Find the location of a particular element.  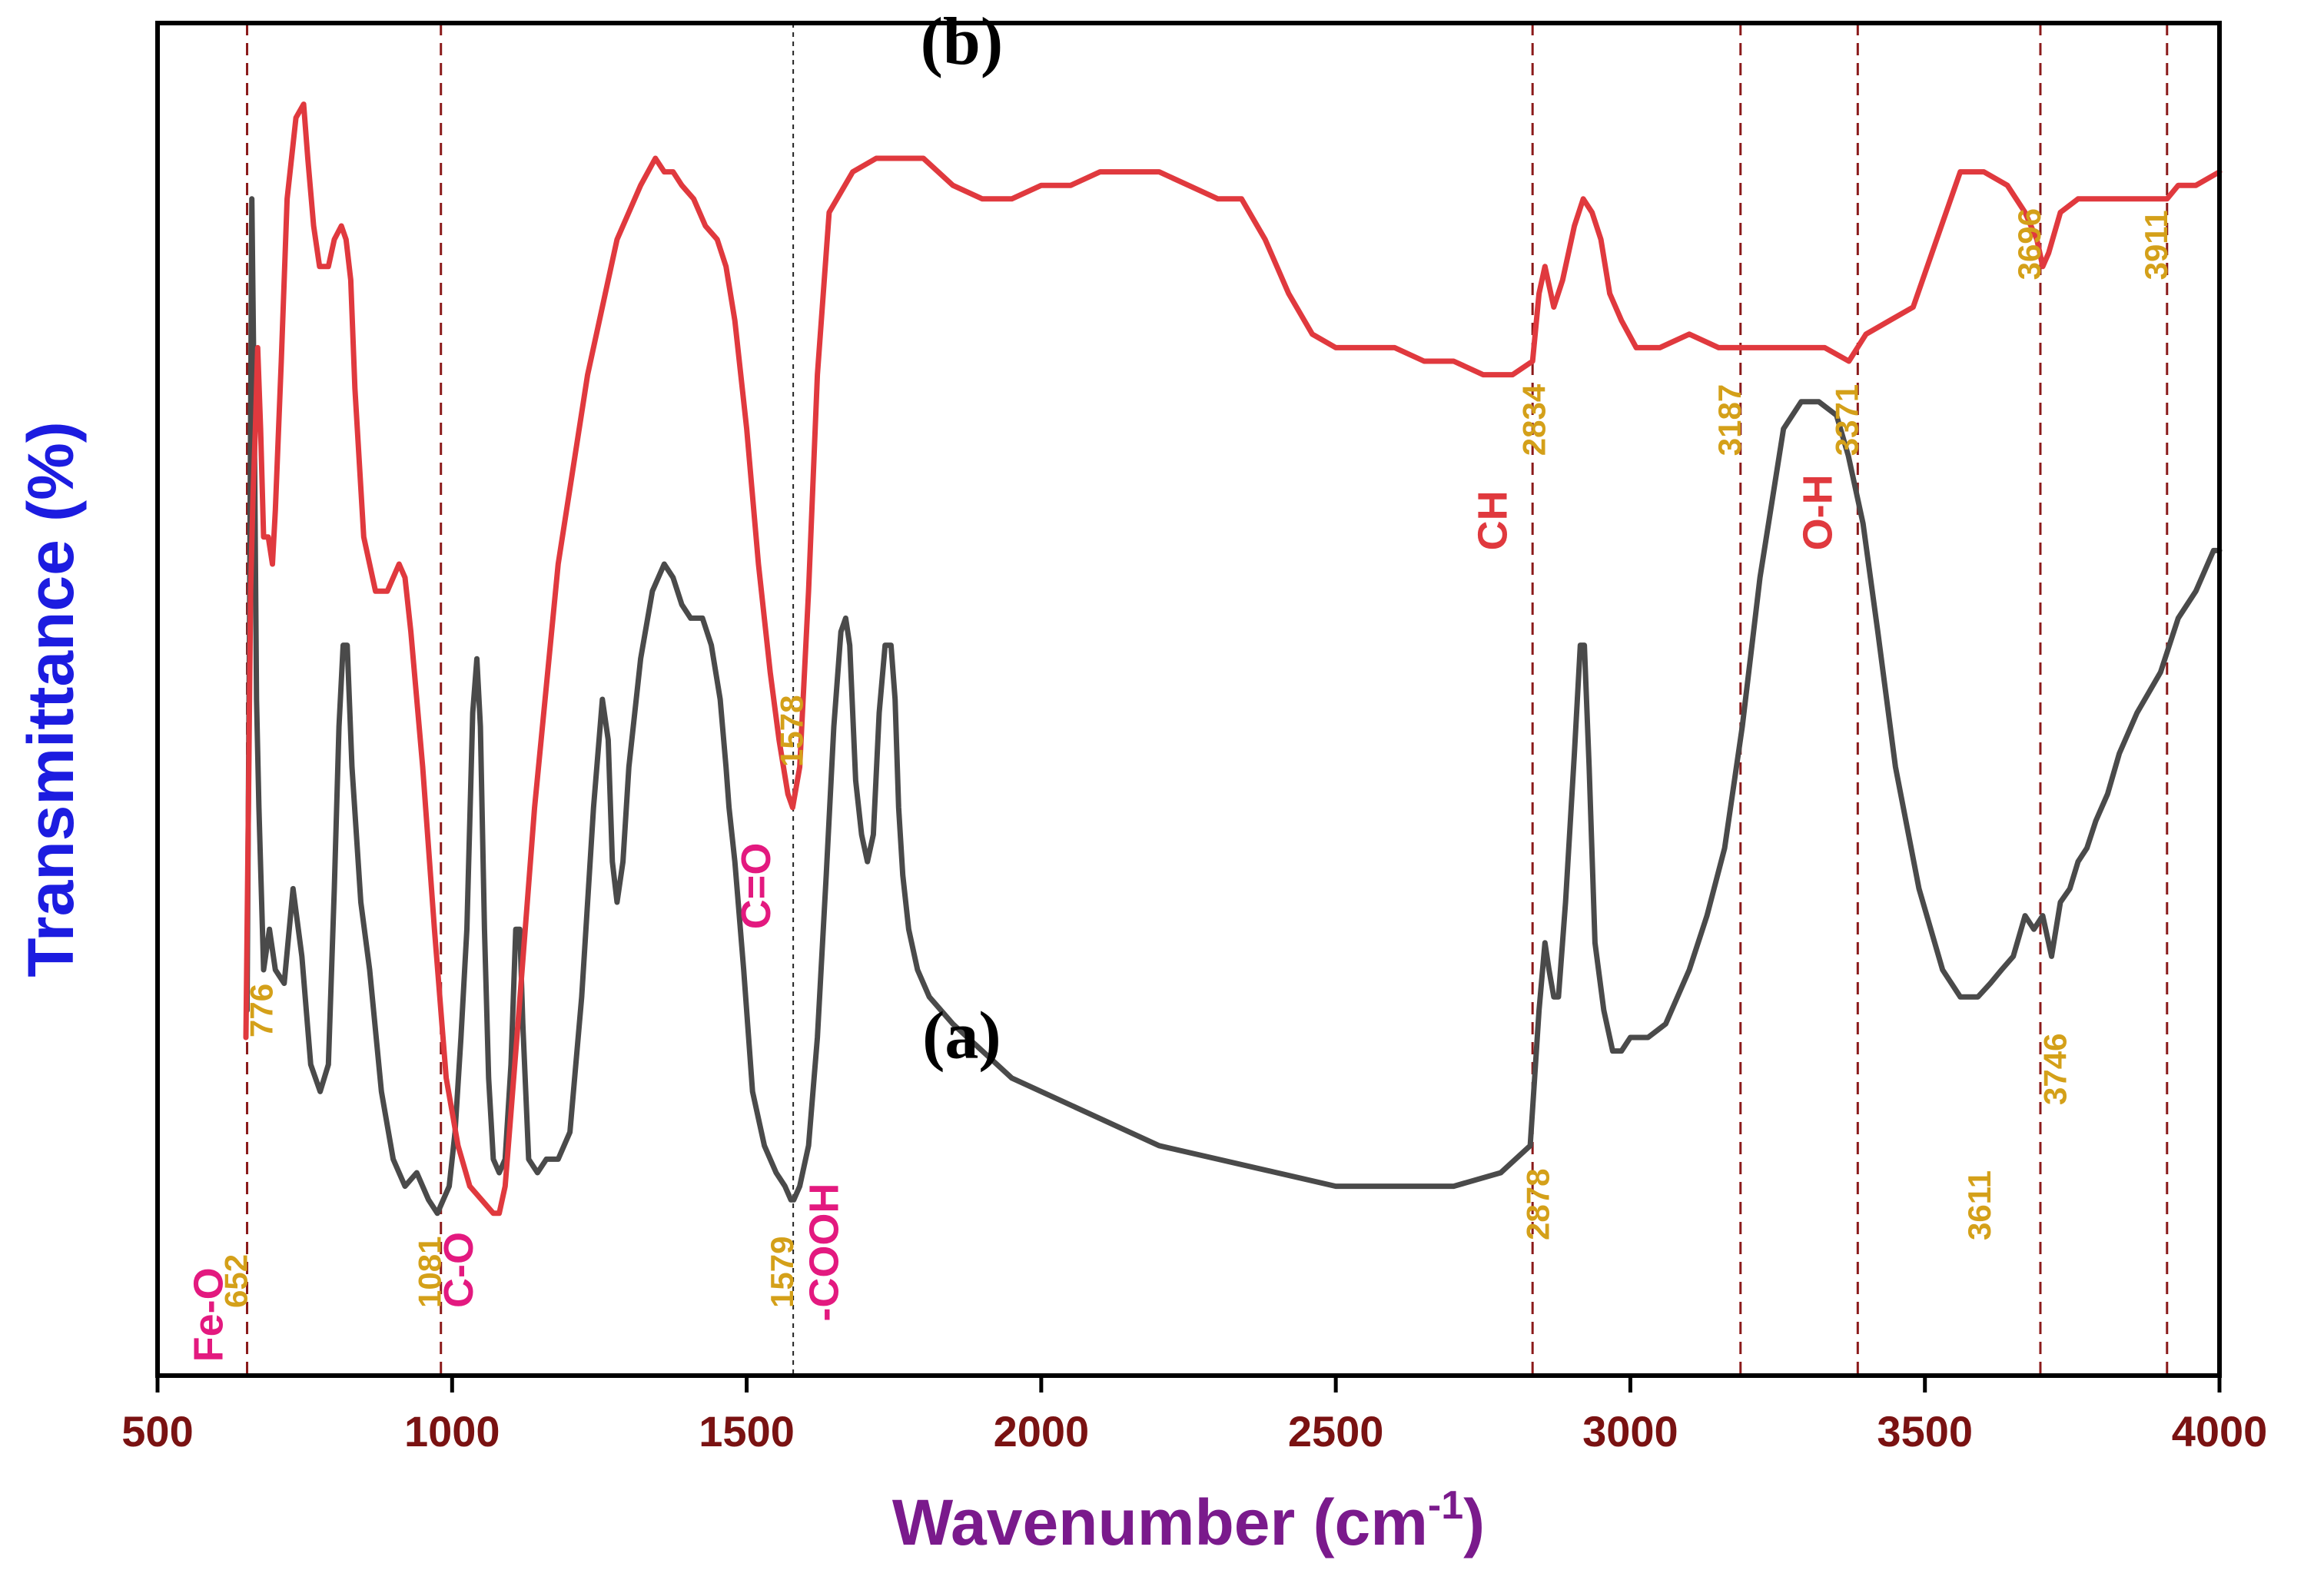

series-label-a: (a) is located at coordinates (961, 1035).